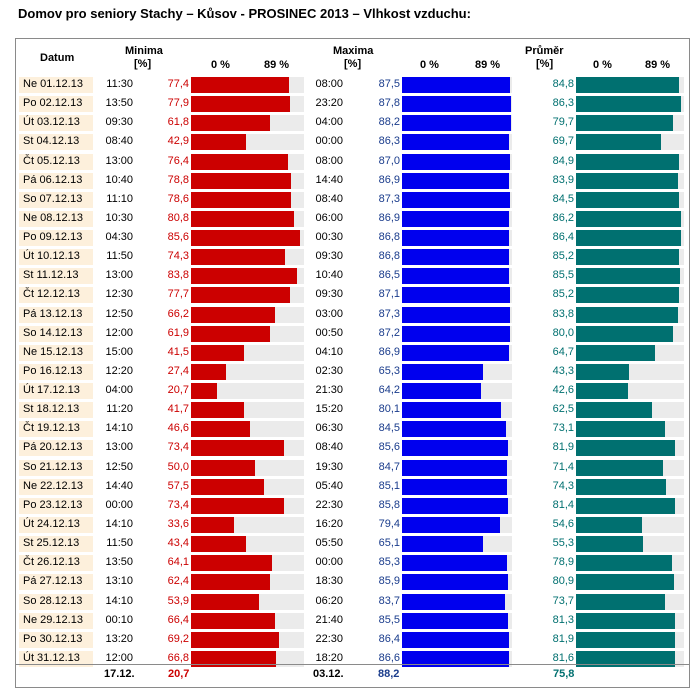 The image size is (697, 700). What do you see at coordinates (51, 562) in the screenshot?
I see `date-label: Čt 26.12.13` at bounding box center [51, 562].